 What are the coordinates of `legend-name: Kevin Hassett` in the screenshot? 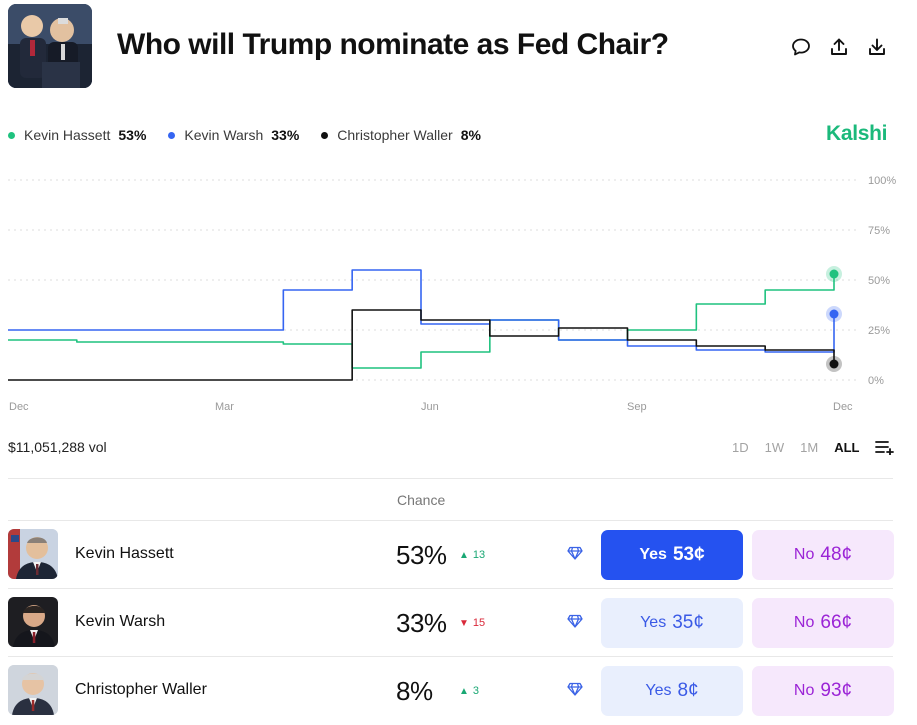 It's located at (67, 135).